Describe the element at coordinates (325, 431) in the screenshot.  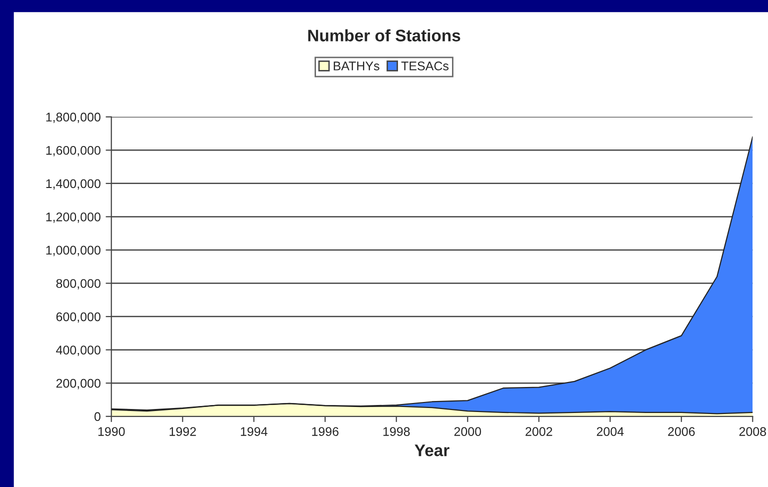
I see `x-tick-label: 1996` at that location.